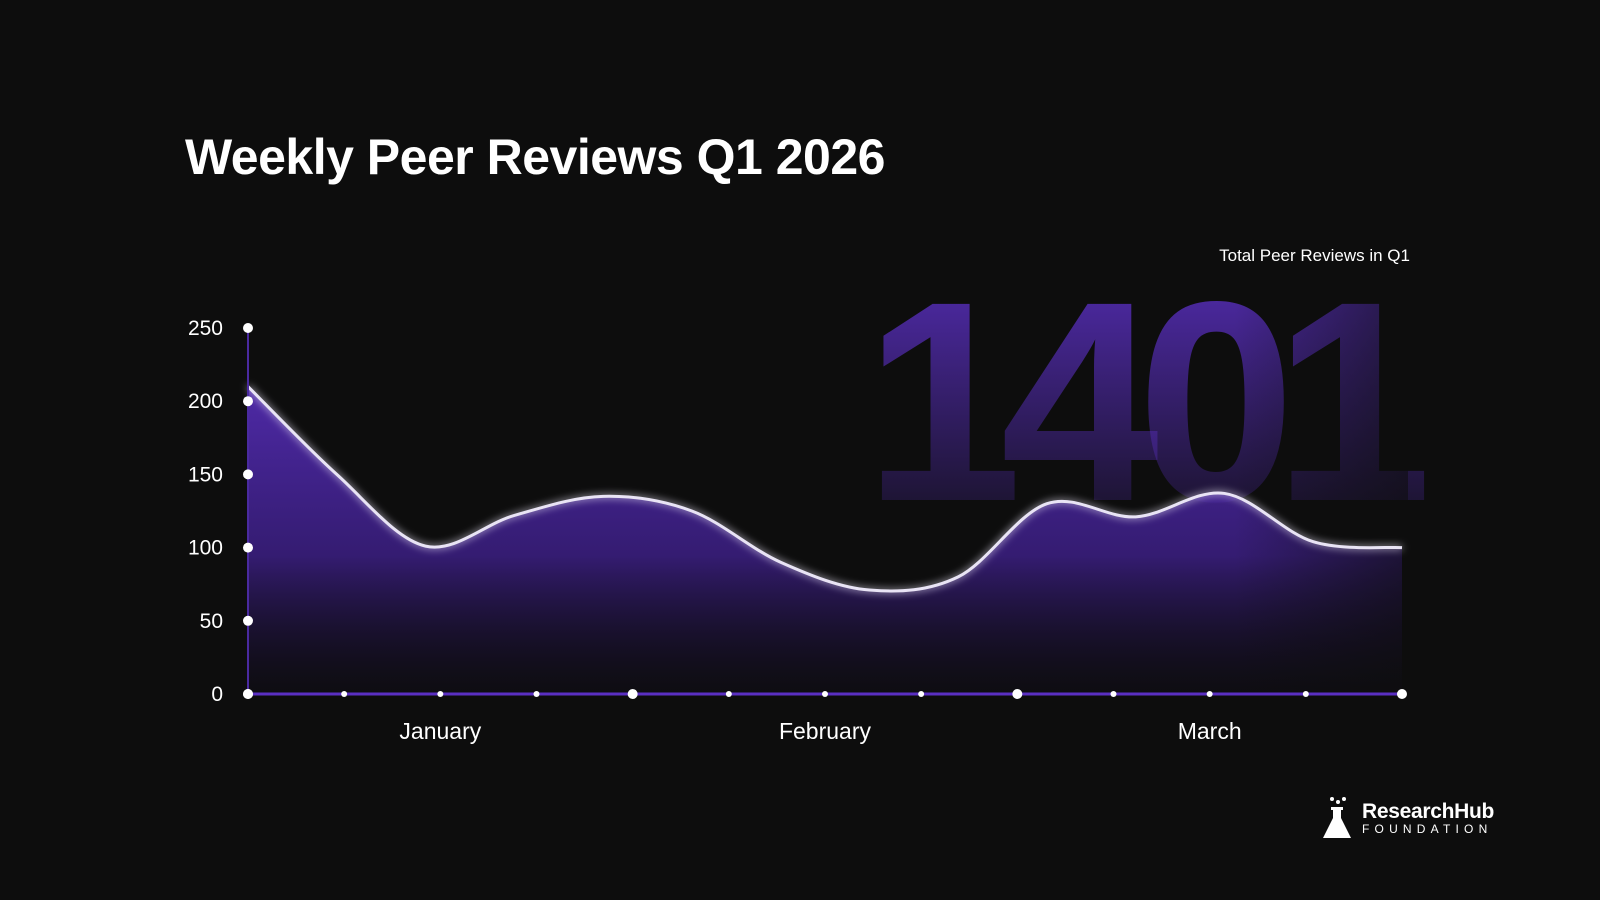 Image resolution: width=1600 pixels, height=900 pixels. I want to click on chart-title: Weekly Peer Reviews Q1 2026, so click(535, 157).